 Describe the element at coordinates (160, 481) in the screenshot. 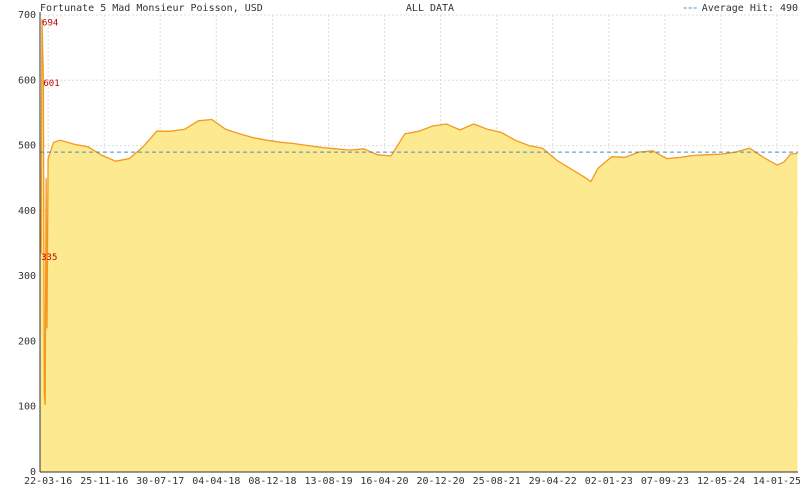

I see `x-tick-label: 30-07-17` at that location.